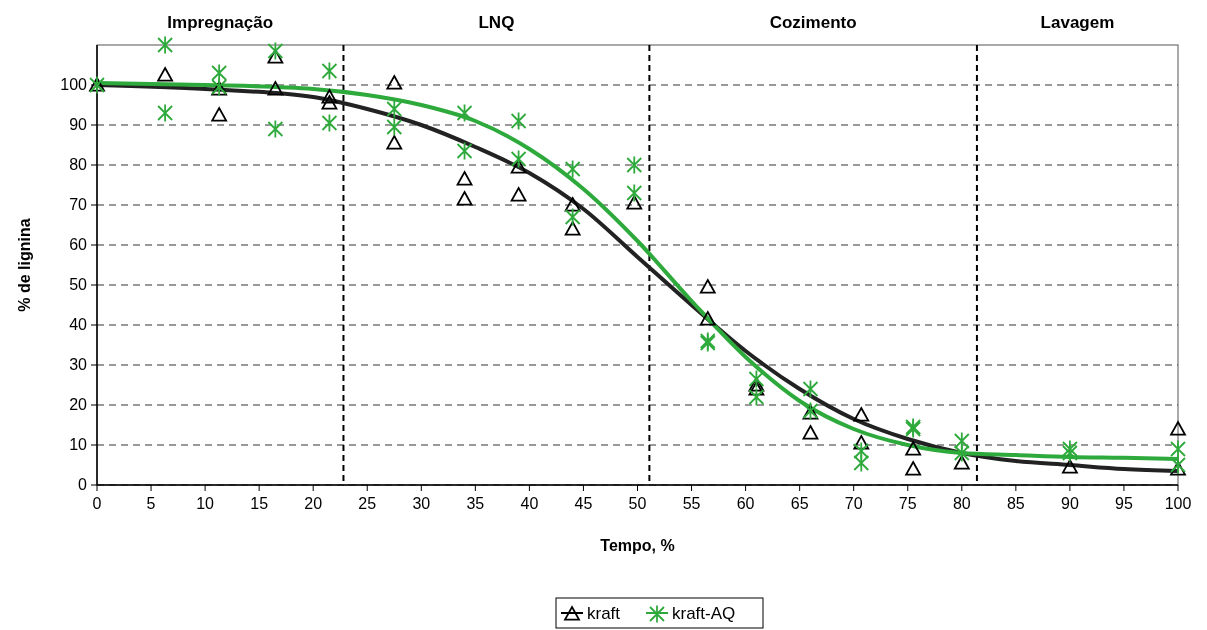 The image size is (1207, 630). I want to click on x-tick-label: 70, so click(853, 503).